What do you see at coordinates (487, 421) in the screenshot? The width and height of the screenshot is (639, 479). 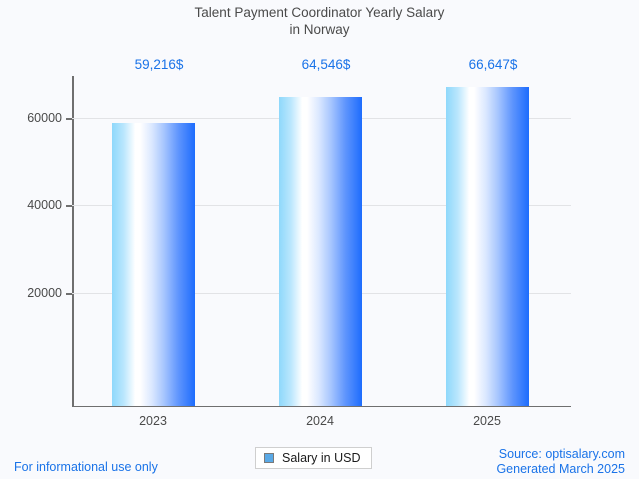 I see `x-tick-label-2025: 2025` at bounding box center [487, 421].